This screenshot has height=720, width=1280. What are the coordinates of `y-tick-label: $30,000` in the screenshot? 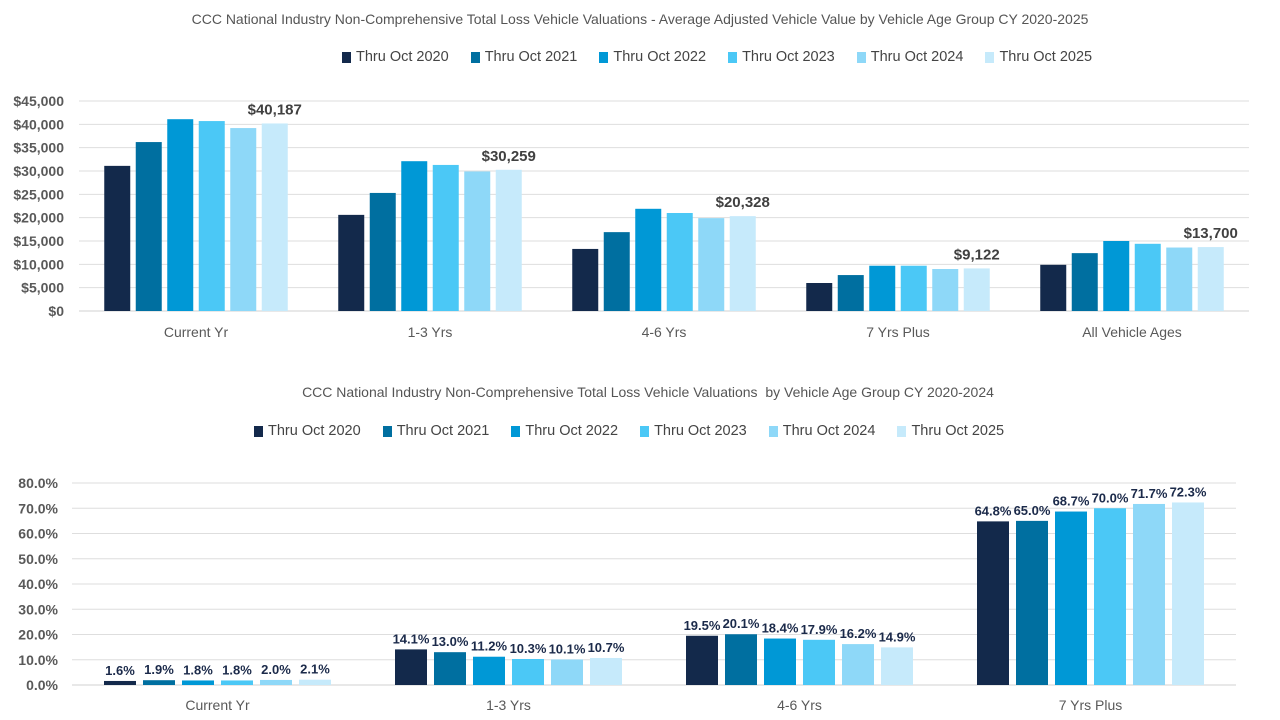 It's located at (38, 171).